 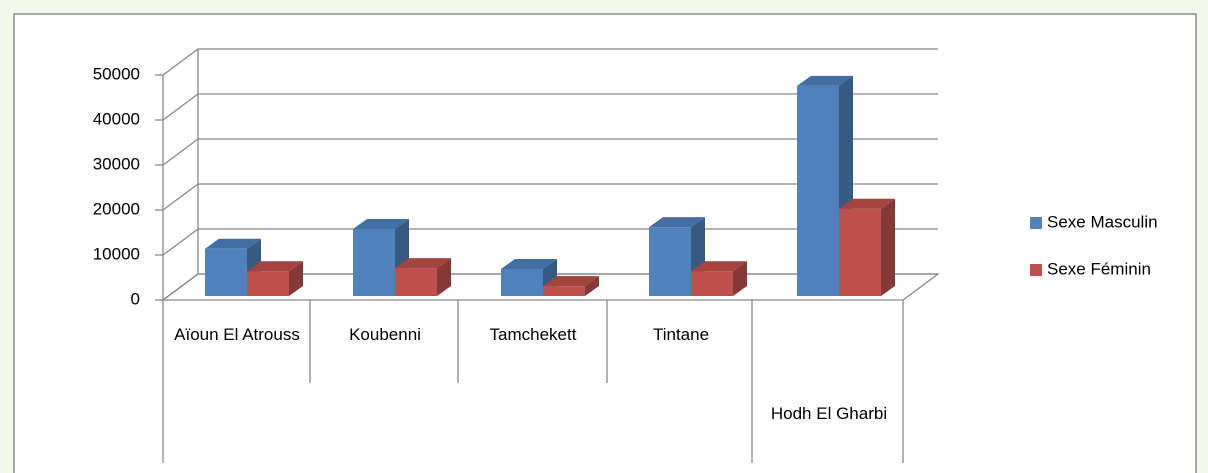 What do you see at coordinates (237, 334) in the screenshot?
I see `x-tick-label: Aïoun El Atrouss` at bounding box center [237, 334].